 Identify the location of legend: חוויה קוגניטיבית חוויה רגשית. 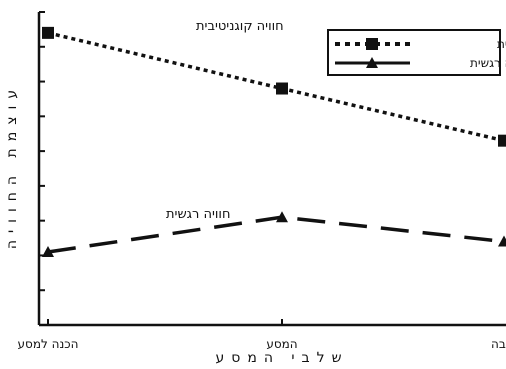
(416, 52).